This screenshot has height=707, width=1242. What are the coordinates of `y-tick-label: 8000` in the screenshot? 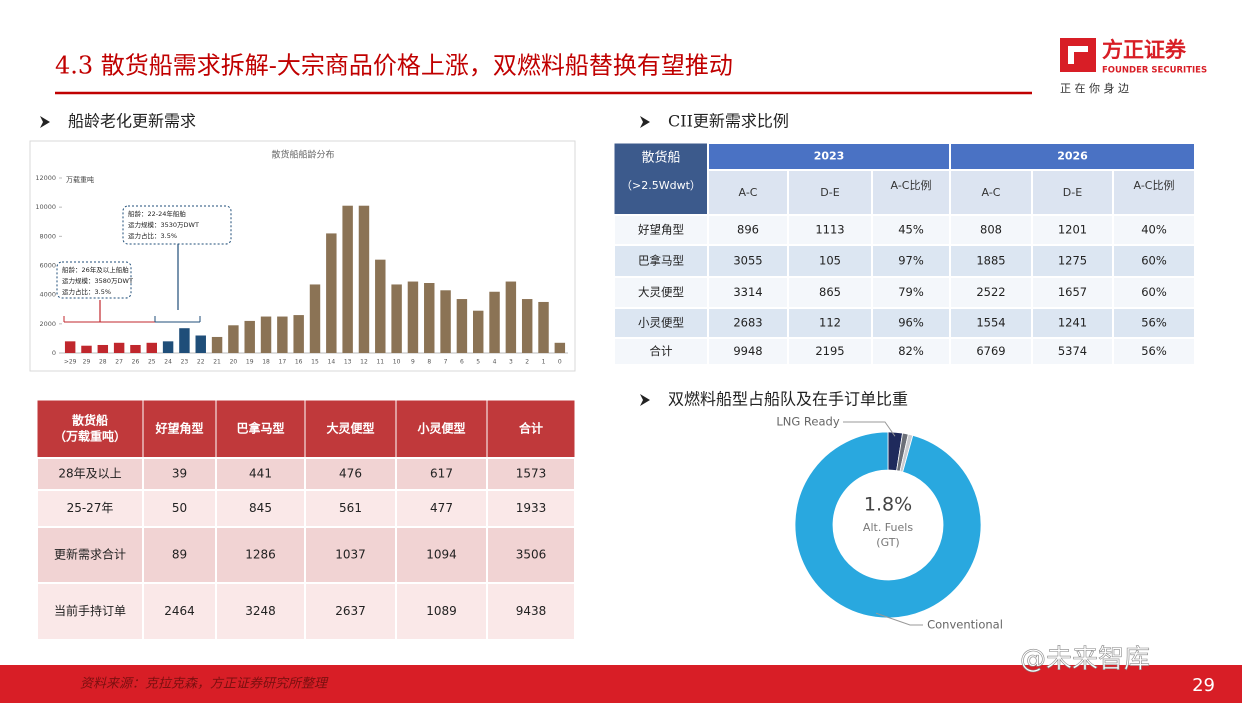 It's located at (47, 236).